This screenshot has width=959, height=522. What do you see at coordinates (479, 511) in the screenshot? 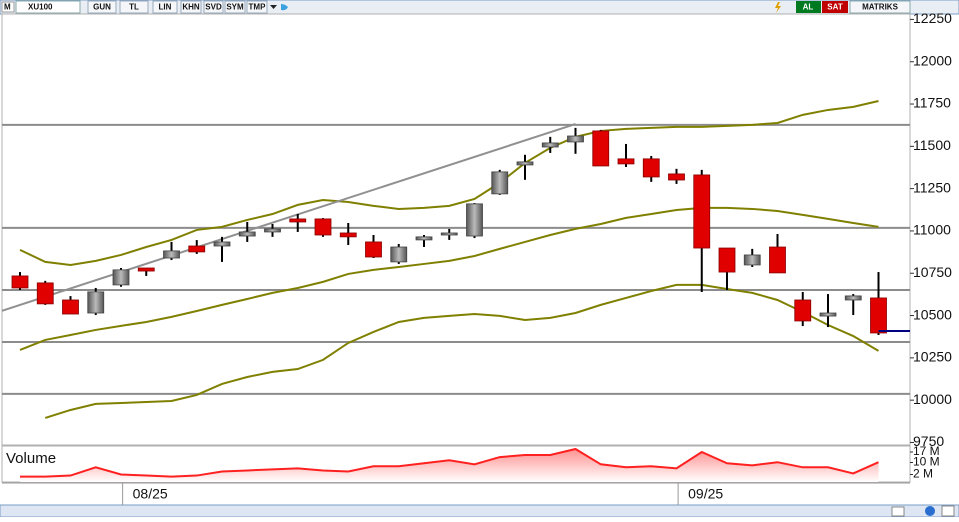
I see `bottom-bar` at bounding box center [479, 511].